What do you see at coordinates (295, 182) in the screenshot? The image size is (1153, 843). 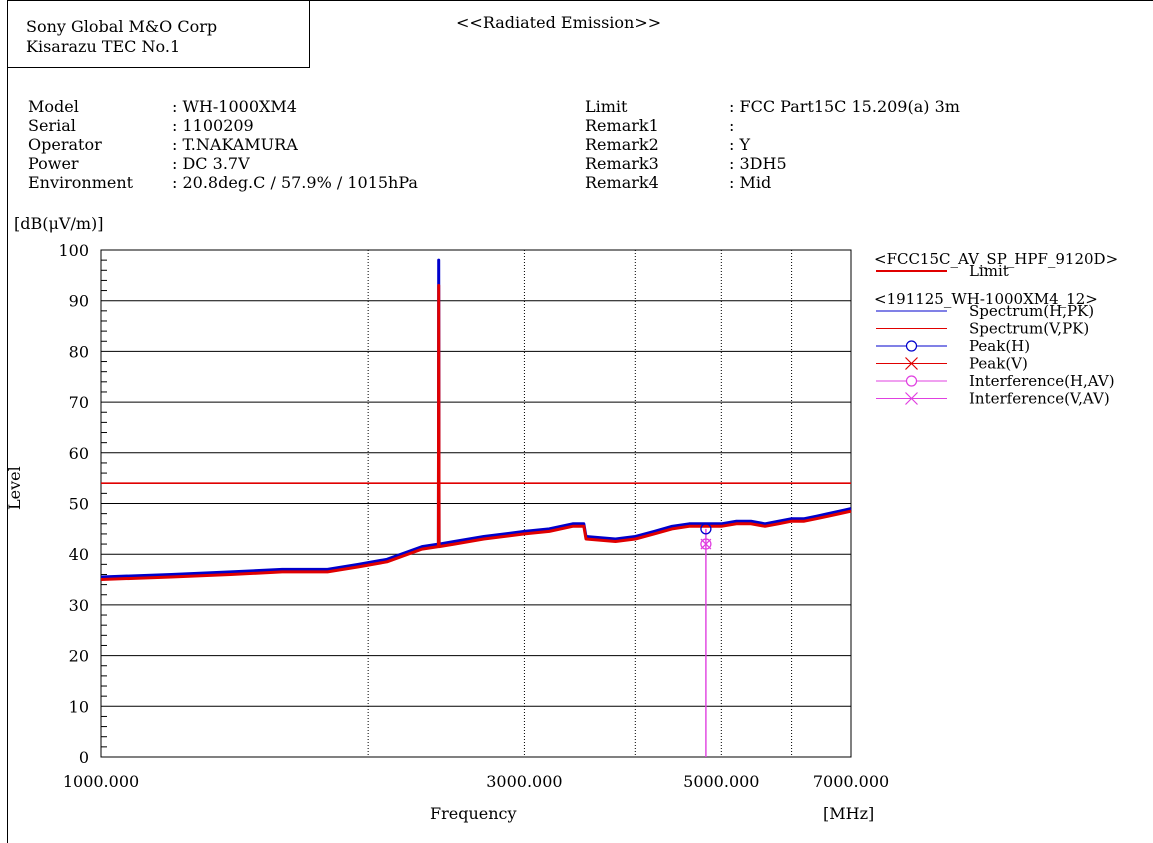 I see `info-value-environment: : 20.8deg.C / 57.9% / 1015hPa` at bounding box center [295, 182].